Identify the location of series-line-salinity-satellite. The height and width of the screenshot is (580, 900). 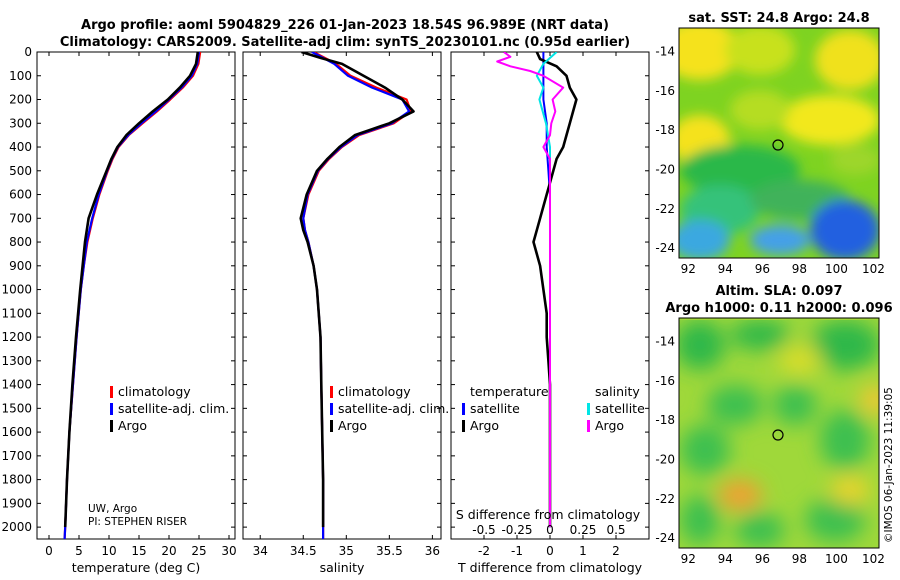
(546, 290).